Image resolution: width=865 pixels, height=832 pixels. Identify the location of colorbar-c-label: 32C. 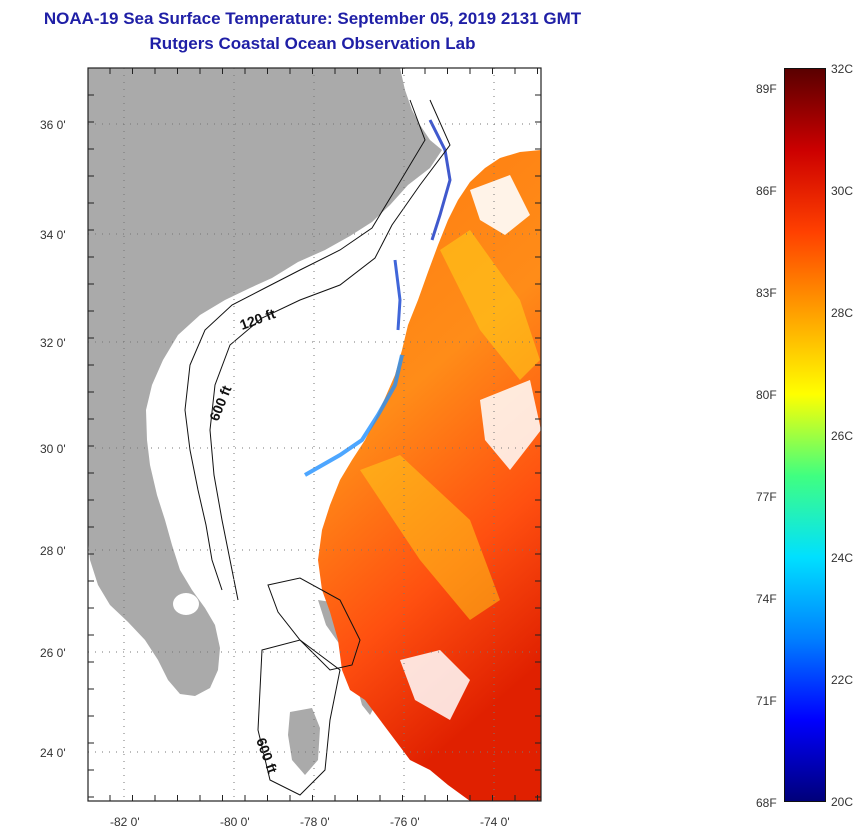
(842, 69).